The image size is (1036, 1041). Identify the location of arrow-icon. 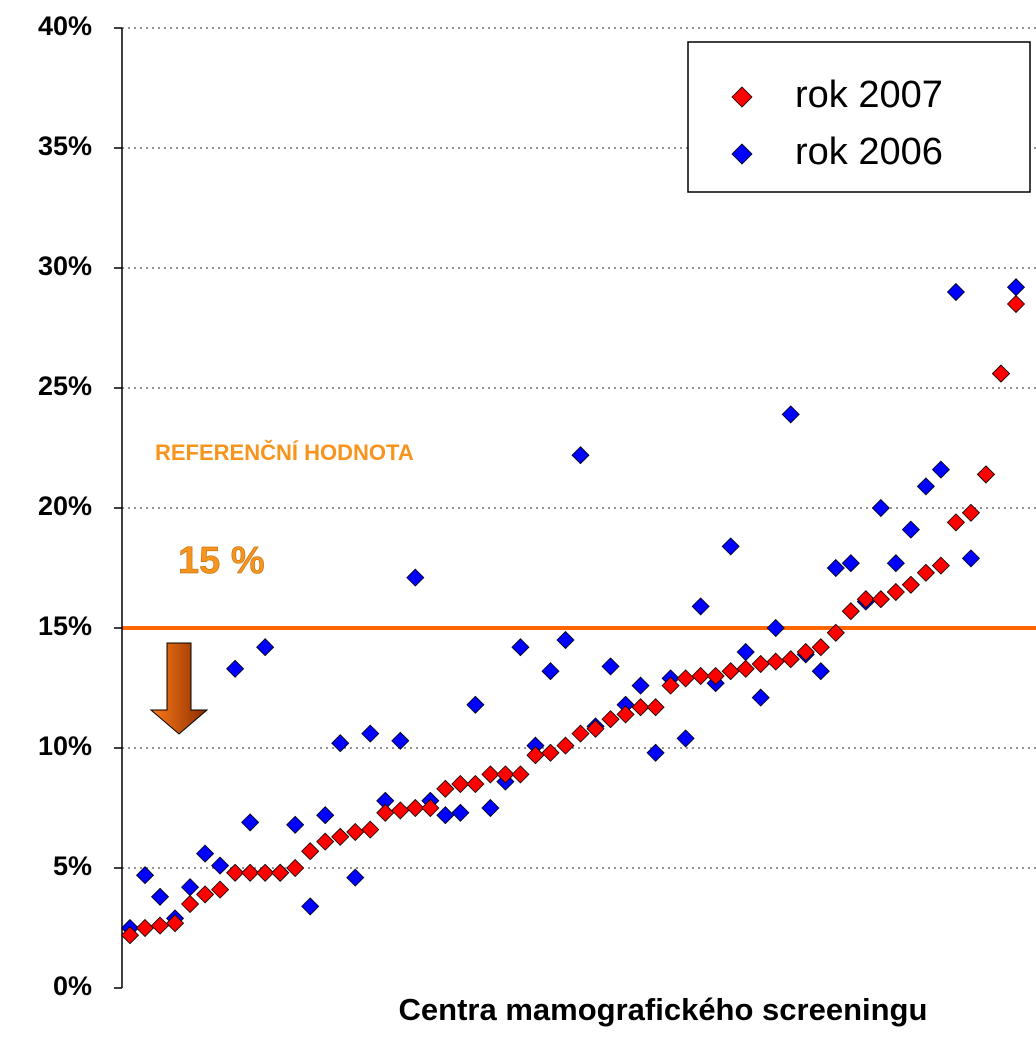
(179, 688).